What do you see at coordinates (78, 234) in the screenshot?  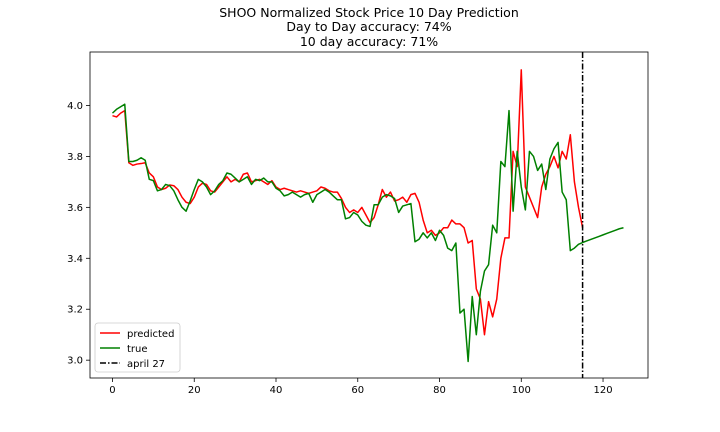 I see `y-axis: 3.0 3.2 3.4 3.6 3.8 4.0` at bounding box center [78, 234].